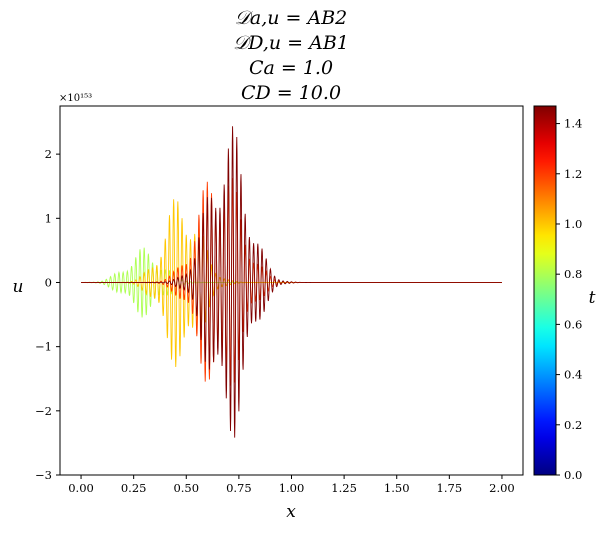  I want to click on colorbar-tick-label: 0.0, so click(573, 475).